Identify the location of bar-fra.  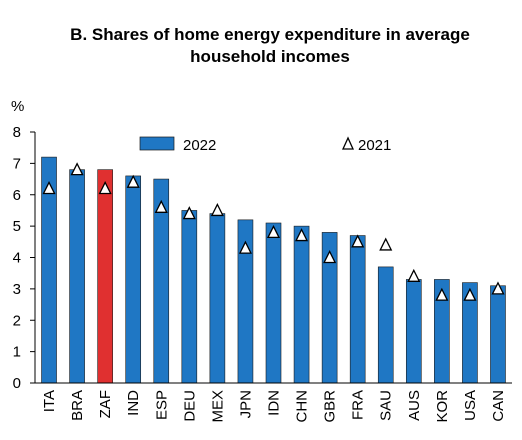
(357, 309).